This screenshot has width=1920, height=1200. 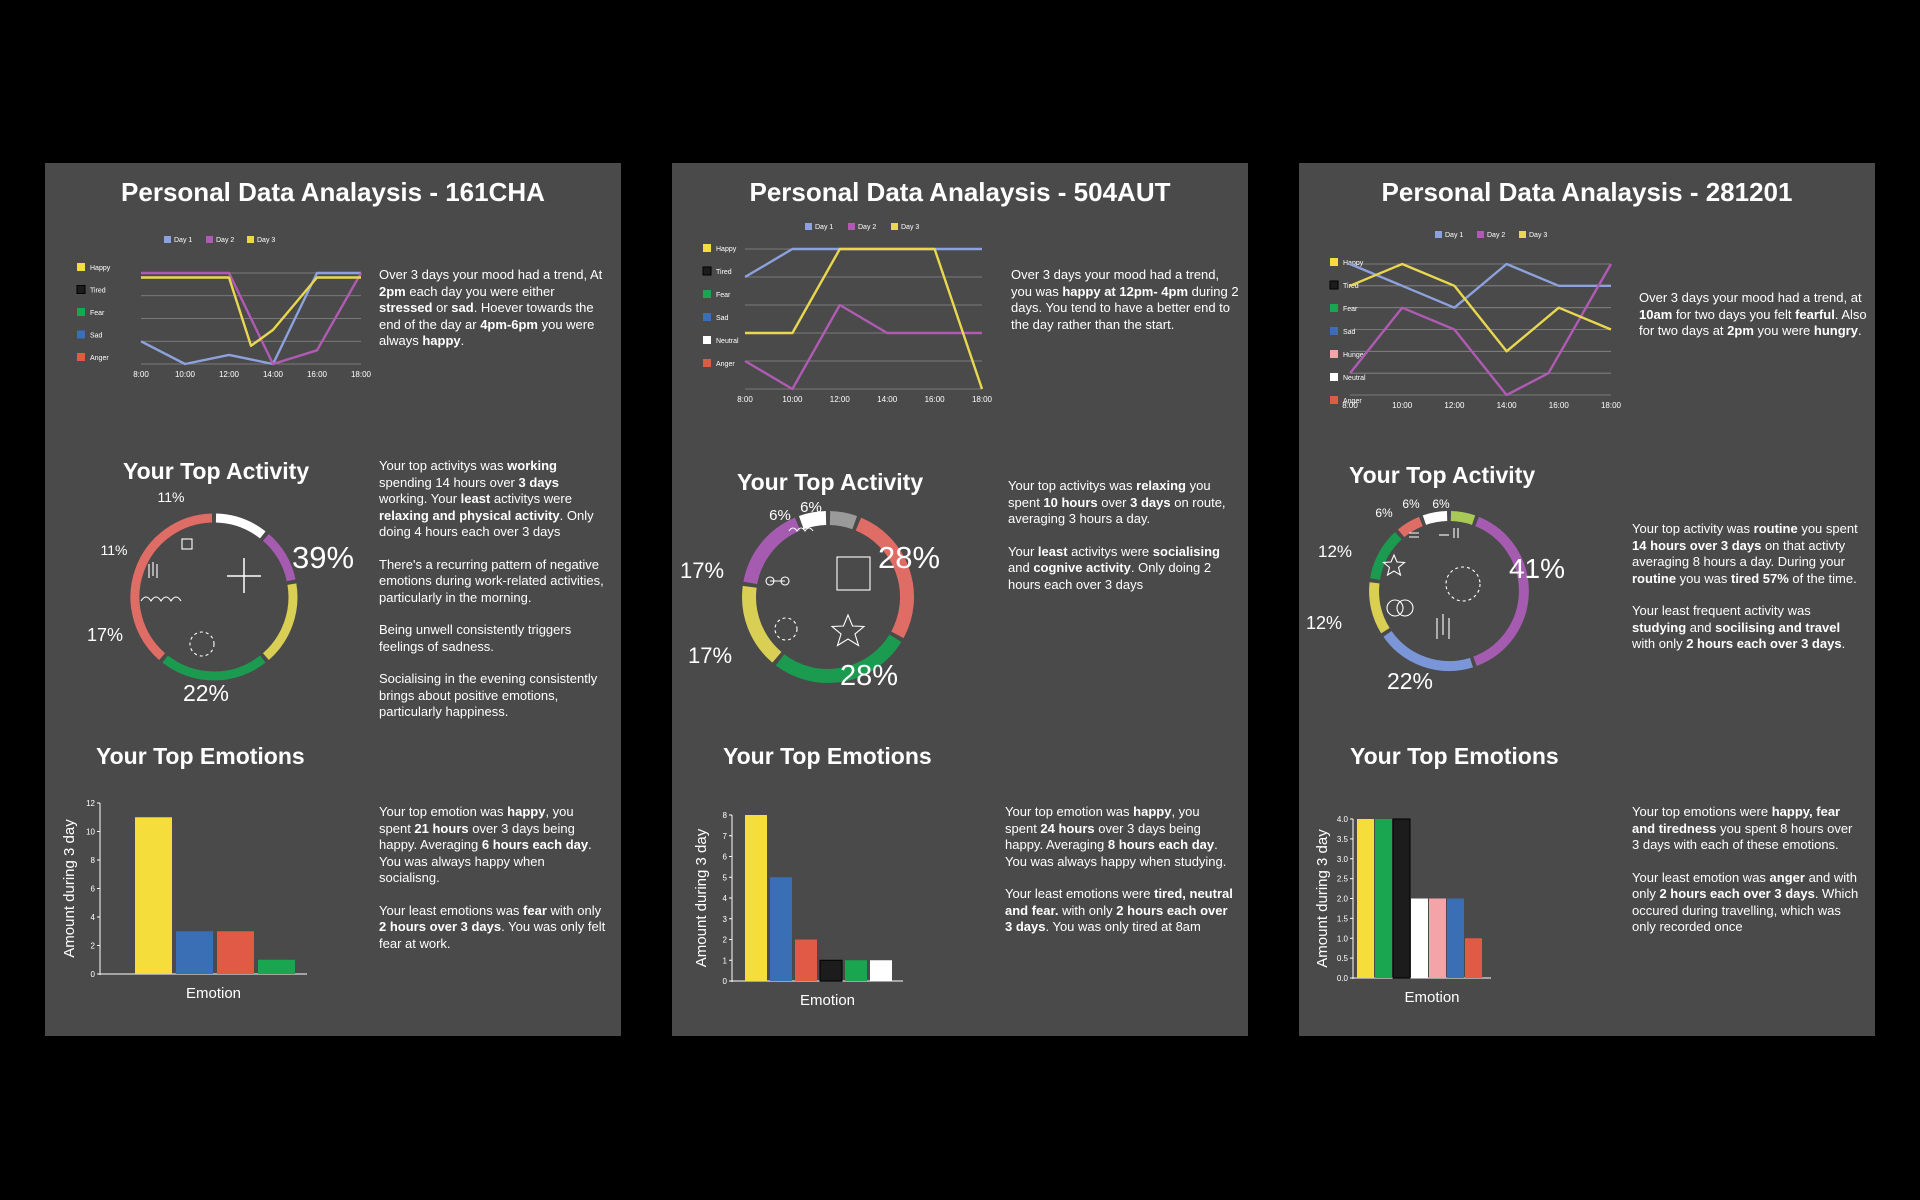 I want to click on y-tick-label: 3.0, so click(x=1343, y=859).